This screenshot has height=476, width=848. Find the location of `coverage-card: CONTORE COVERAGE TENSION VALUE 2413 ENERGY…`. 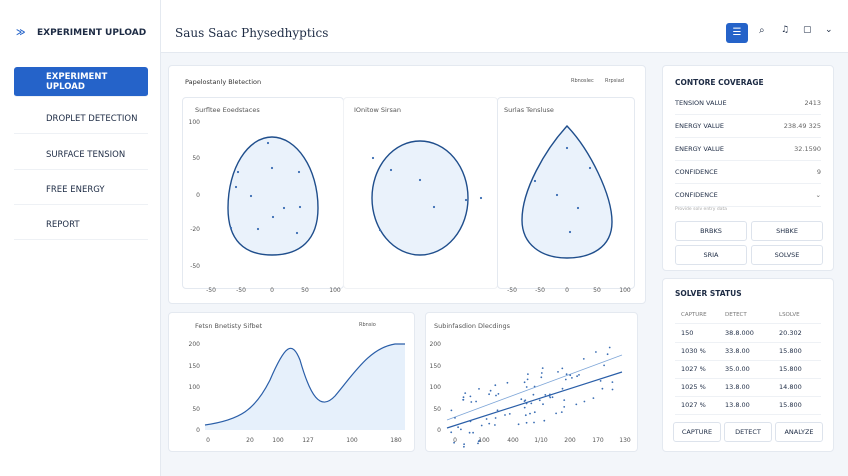

coverage-card: CONTORE COVERAGE TENSION VALUE 2413 ENERGY… is located at coordinates (748, 168).